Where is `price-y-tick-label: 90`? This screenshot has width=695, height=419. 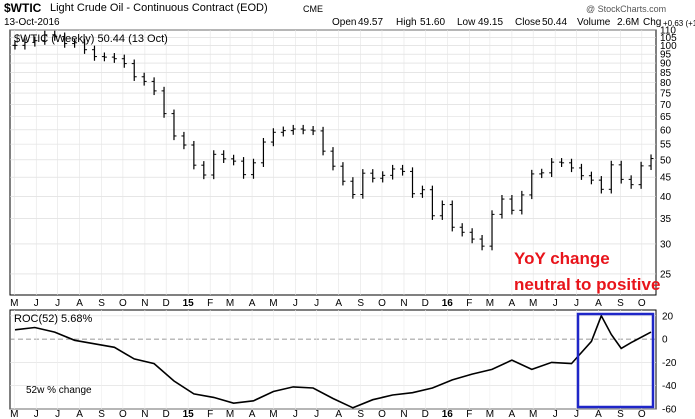 price-y-tick-label: 90 is located at coordinates (666, 64).